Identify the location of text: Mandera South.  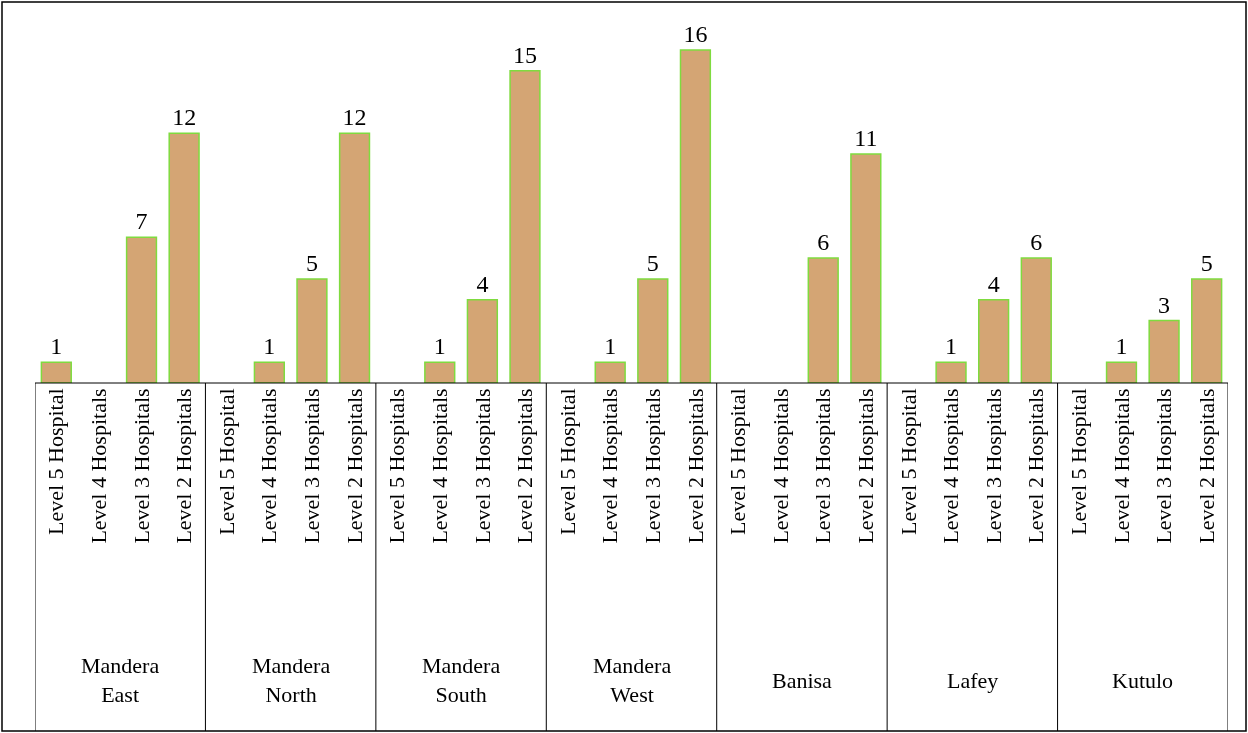
(461, 680).